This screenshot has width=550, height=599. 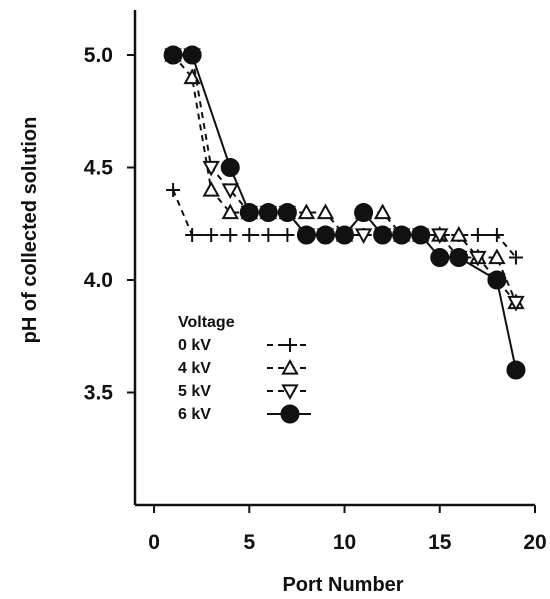 What do you see at coordinates (98, 280) in the screenshot?
I see `y-tick-label: 4.0` at bounding box center [98, 280].